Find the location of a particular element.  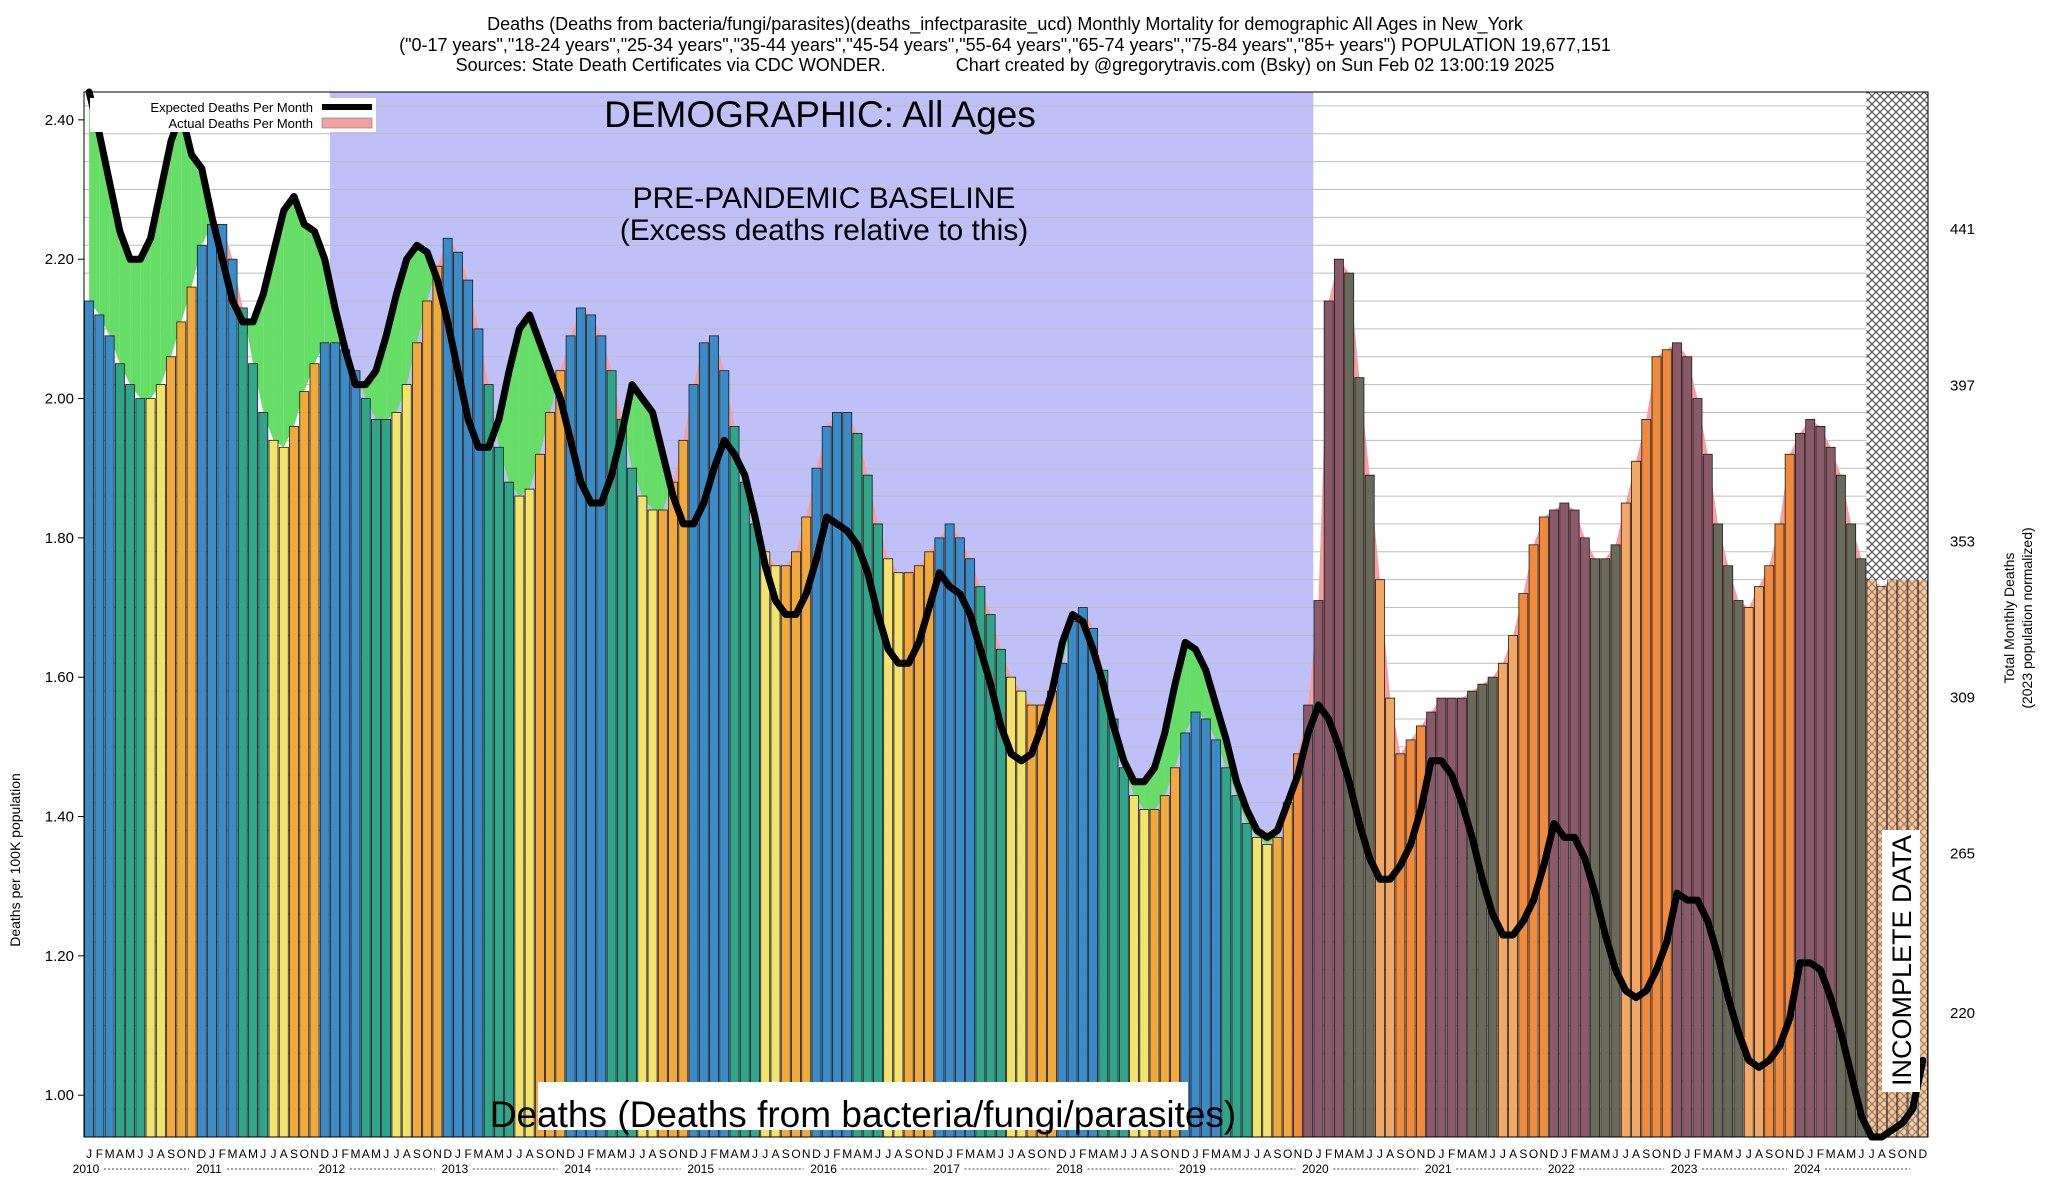

y-tick-label: 1.60 is located at coordinates (59, 677).